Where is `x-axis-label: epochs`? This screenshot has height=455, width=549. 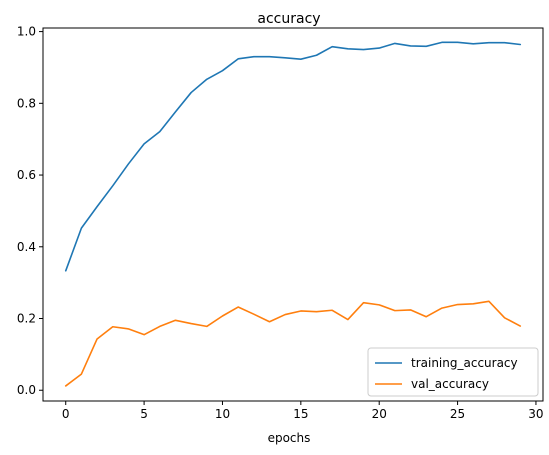
x-axis-label: epochs is located at coordinates (289, 438).